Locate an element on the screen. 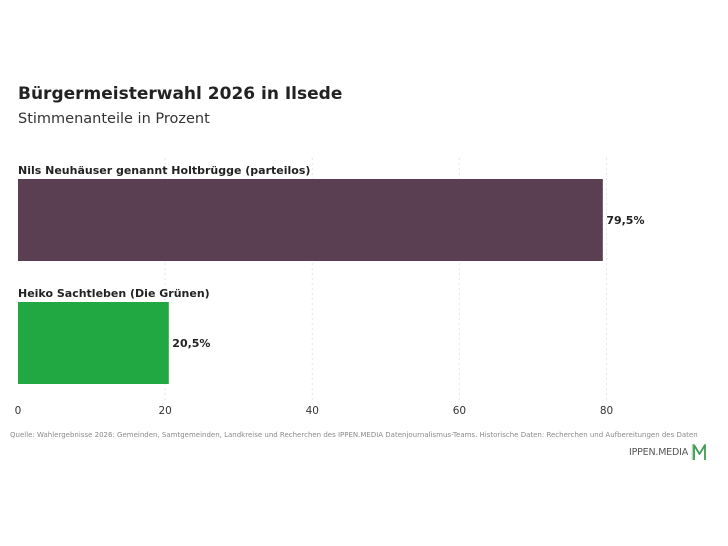  x-tick-label-80: 80 is located at coordinates (606, 411).